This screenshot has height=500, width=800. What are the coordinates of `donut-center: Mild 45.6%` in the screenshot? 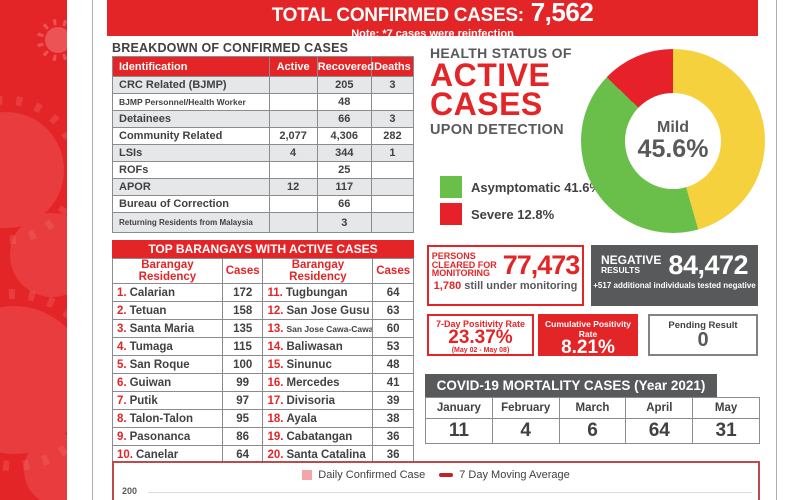 It's located at (673, 141).